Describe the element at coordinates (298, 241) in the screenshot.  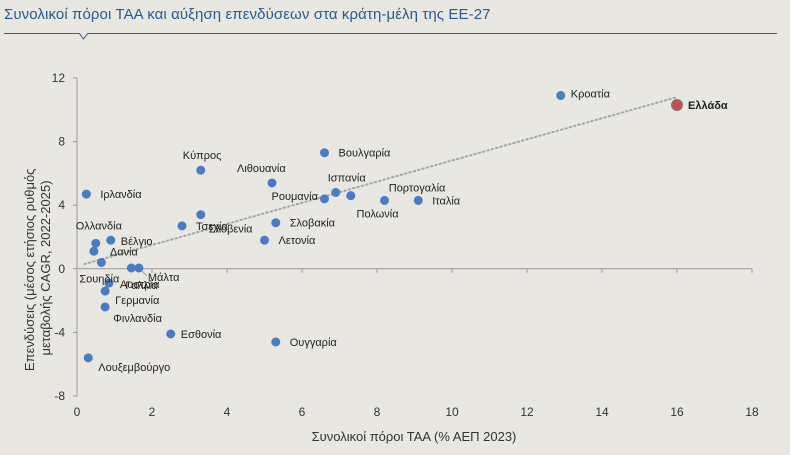
I see `point-14-label: Λετονία` at that location.